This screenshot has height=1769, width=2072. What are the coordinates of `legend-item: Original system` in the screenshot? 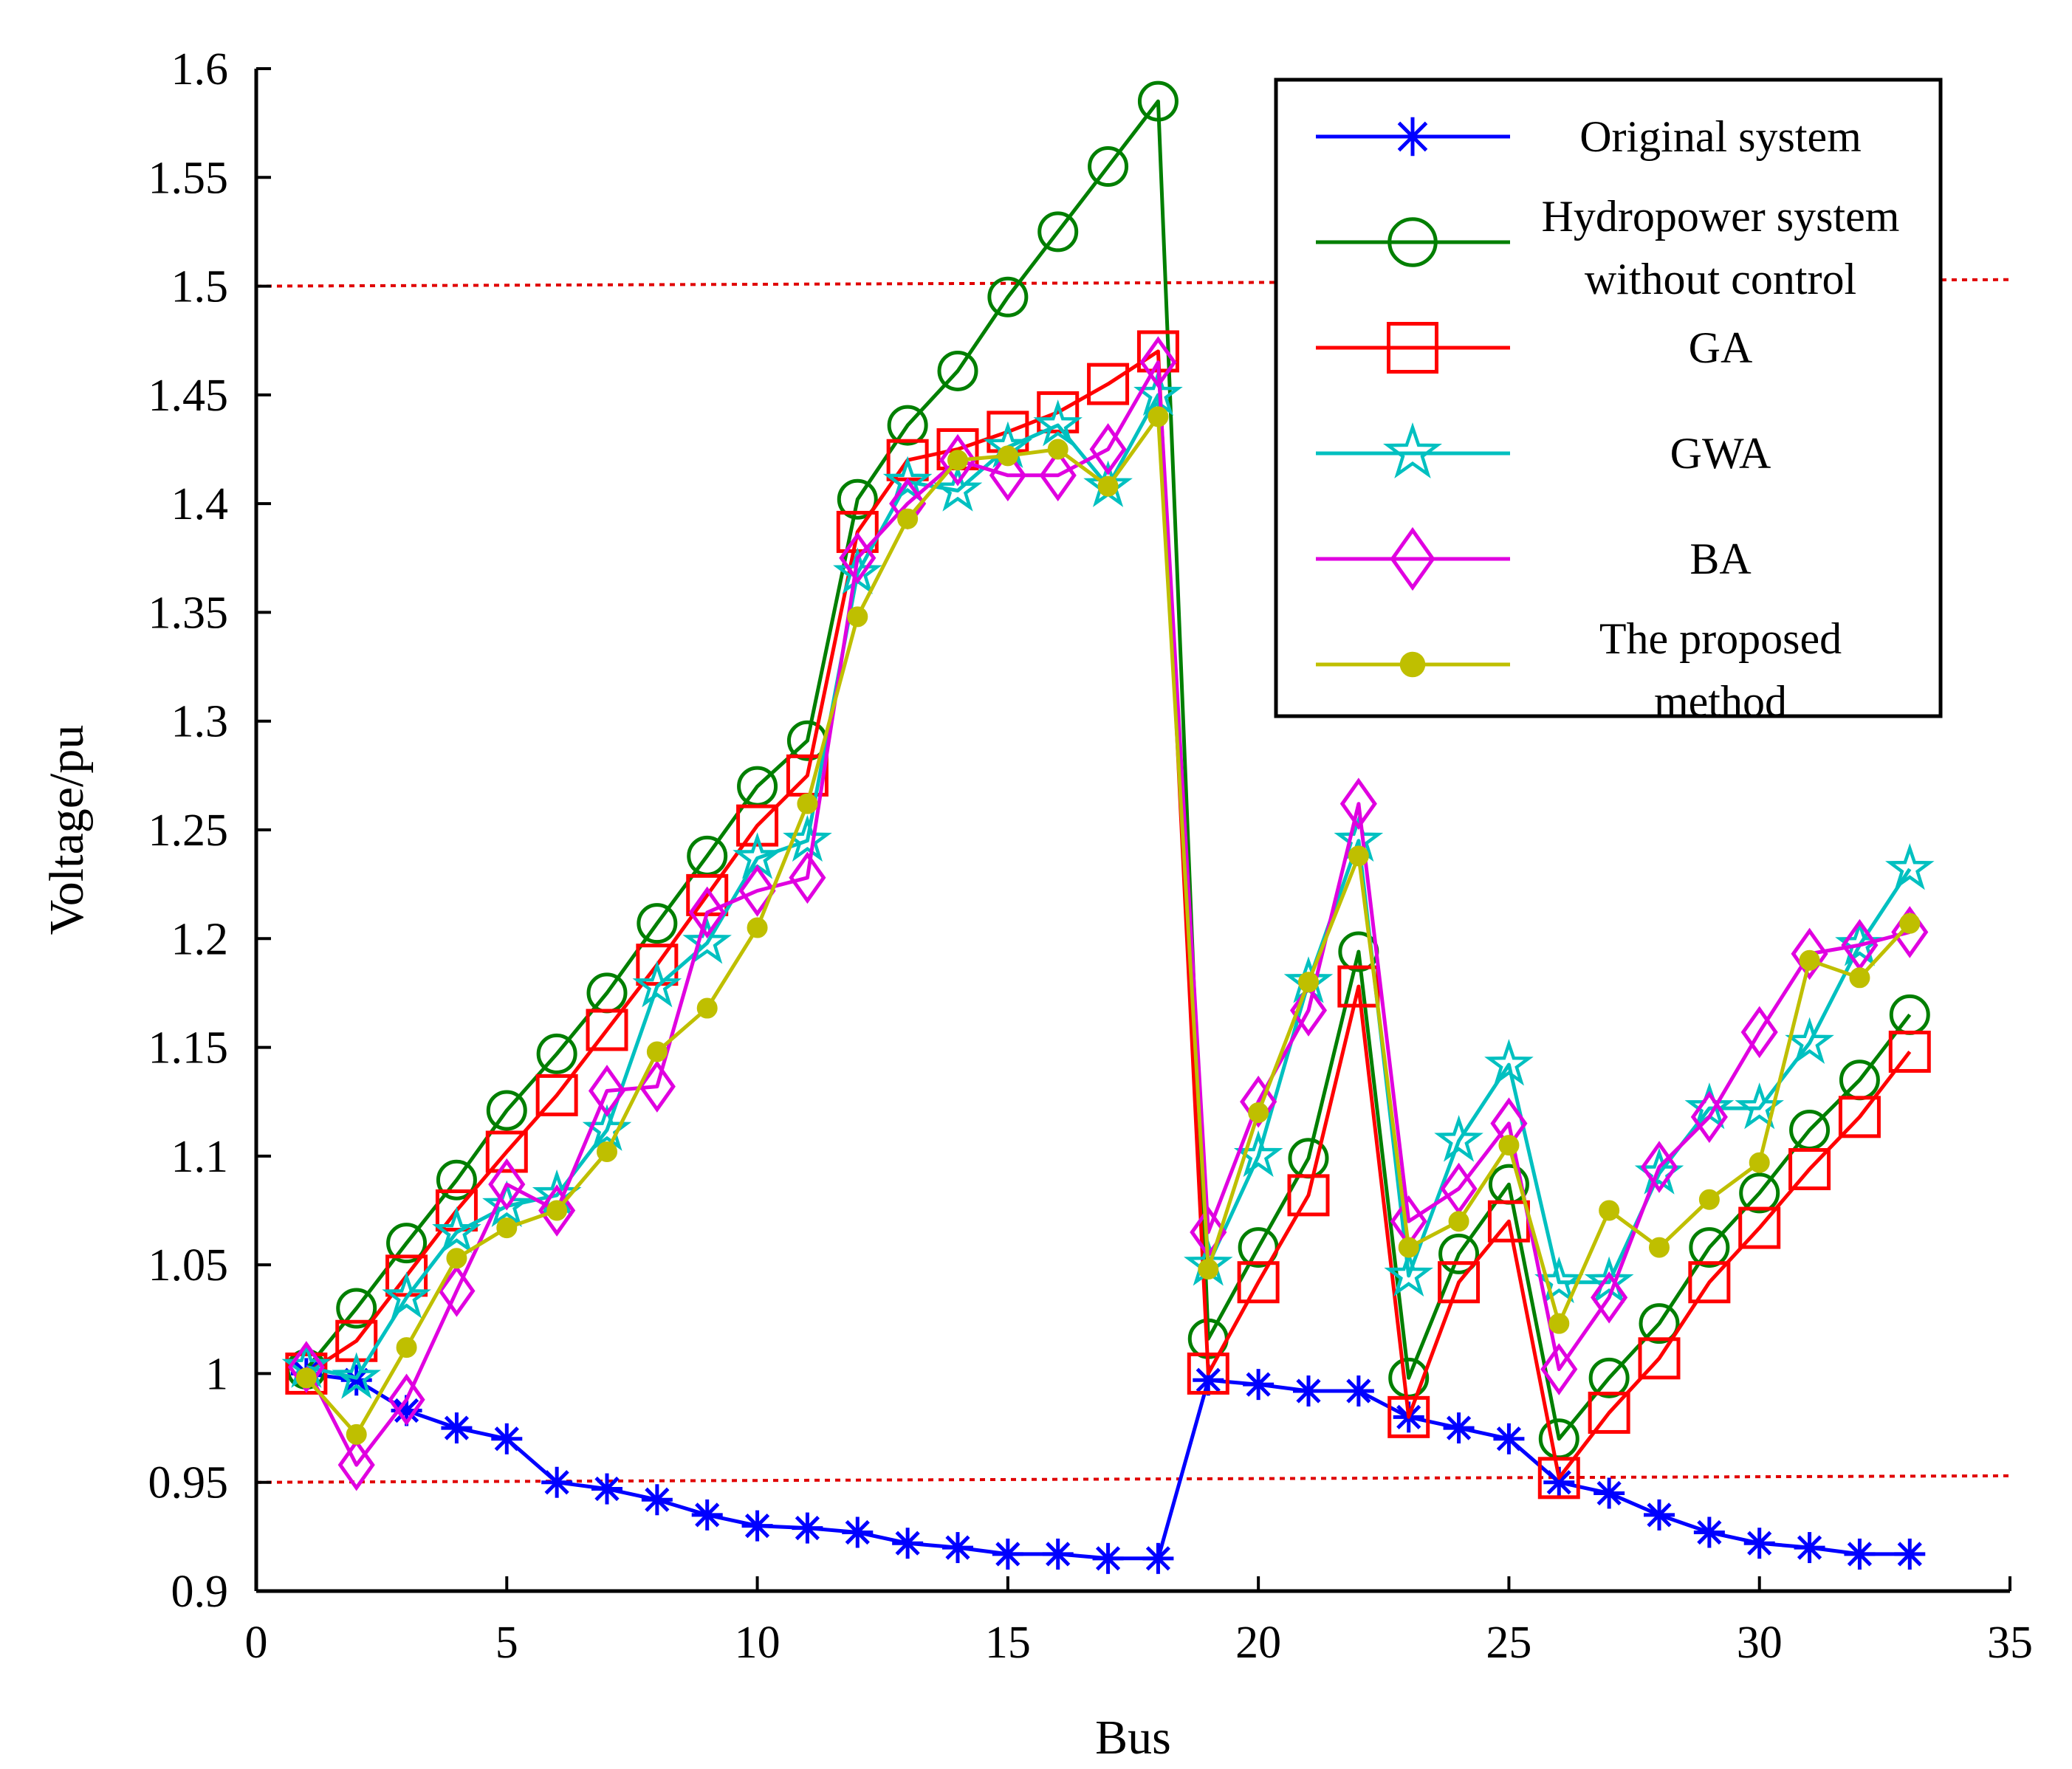 It's located at (1589, 136).